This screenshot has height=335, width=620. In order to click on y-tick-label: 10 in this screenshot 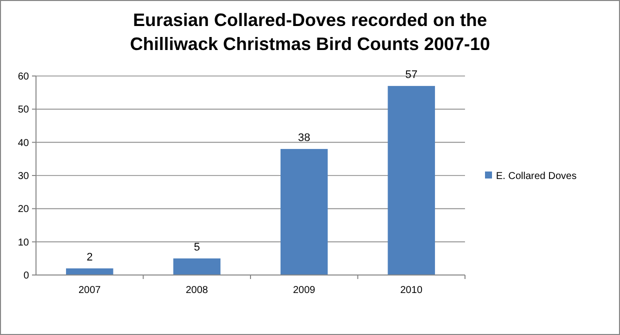, I will do `click(24, 242)`.